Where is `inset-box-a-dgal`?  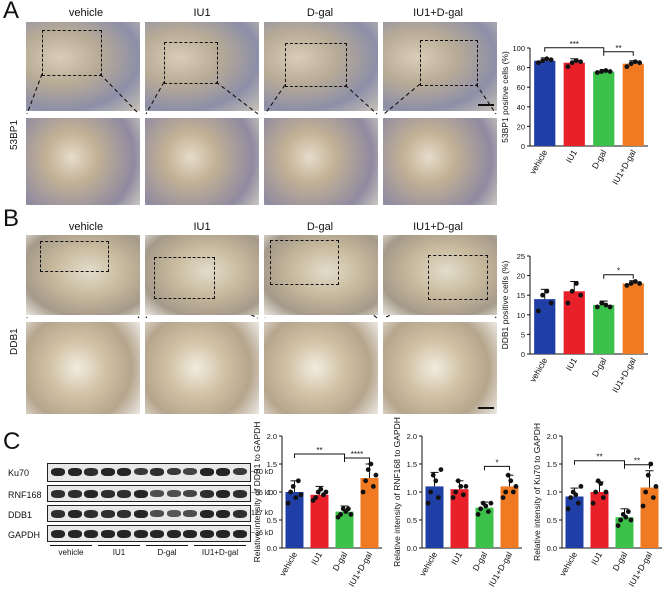
inset-box-a-dgal is located at coordinates (316, 65).